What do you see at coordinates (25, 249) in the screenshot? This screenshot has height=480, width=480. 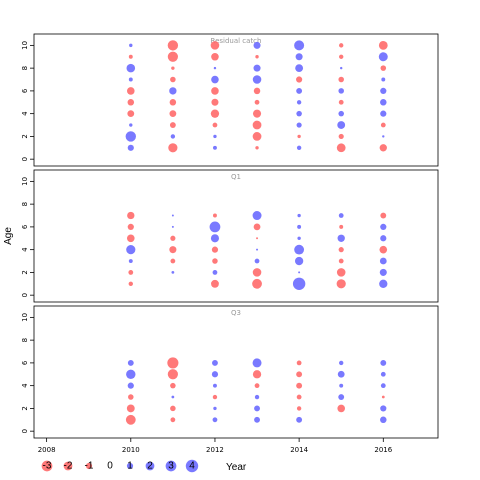 I see `y-tick-label: 4` at bounding box center [25, 249].